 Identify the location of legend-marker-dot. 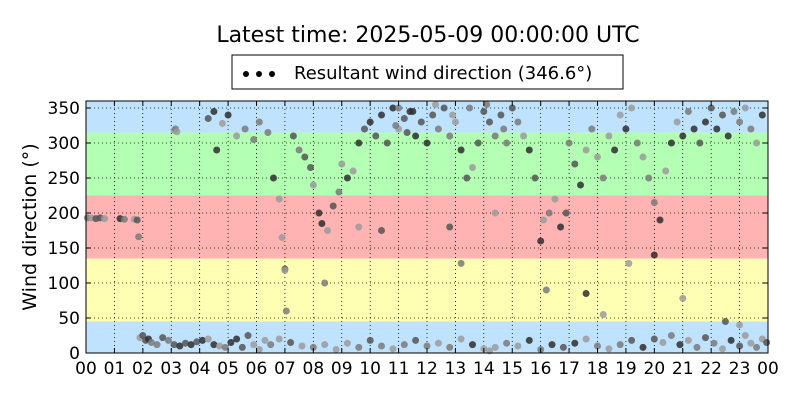
(259, 74).